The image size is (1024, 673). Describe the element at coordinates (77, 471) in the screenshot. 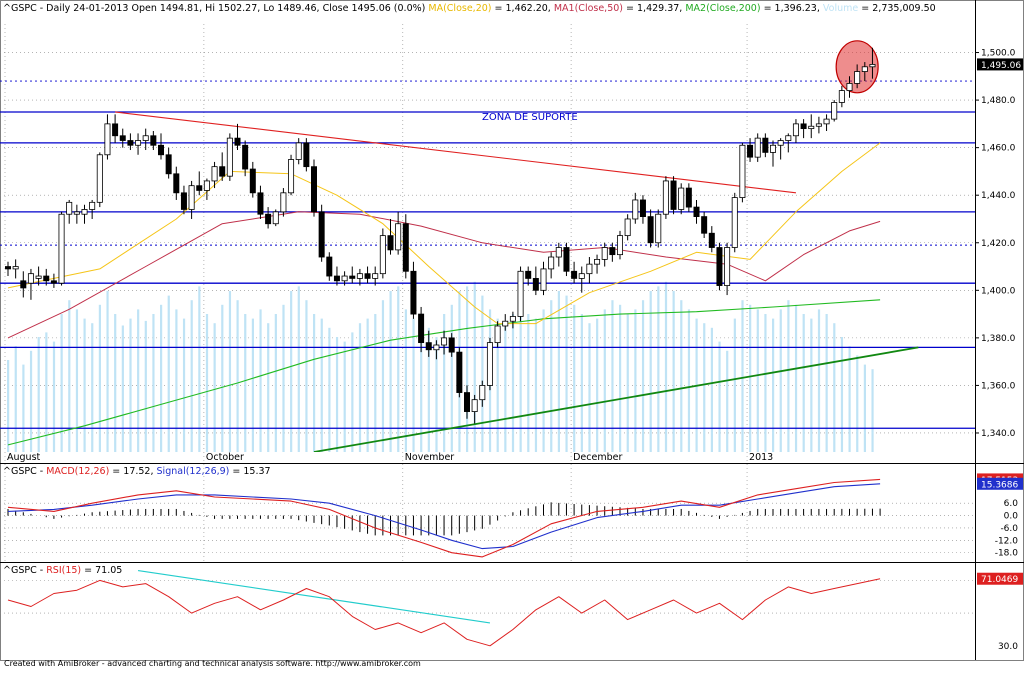

I see `macd-legend: MACD(12,26)` at that location.